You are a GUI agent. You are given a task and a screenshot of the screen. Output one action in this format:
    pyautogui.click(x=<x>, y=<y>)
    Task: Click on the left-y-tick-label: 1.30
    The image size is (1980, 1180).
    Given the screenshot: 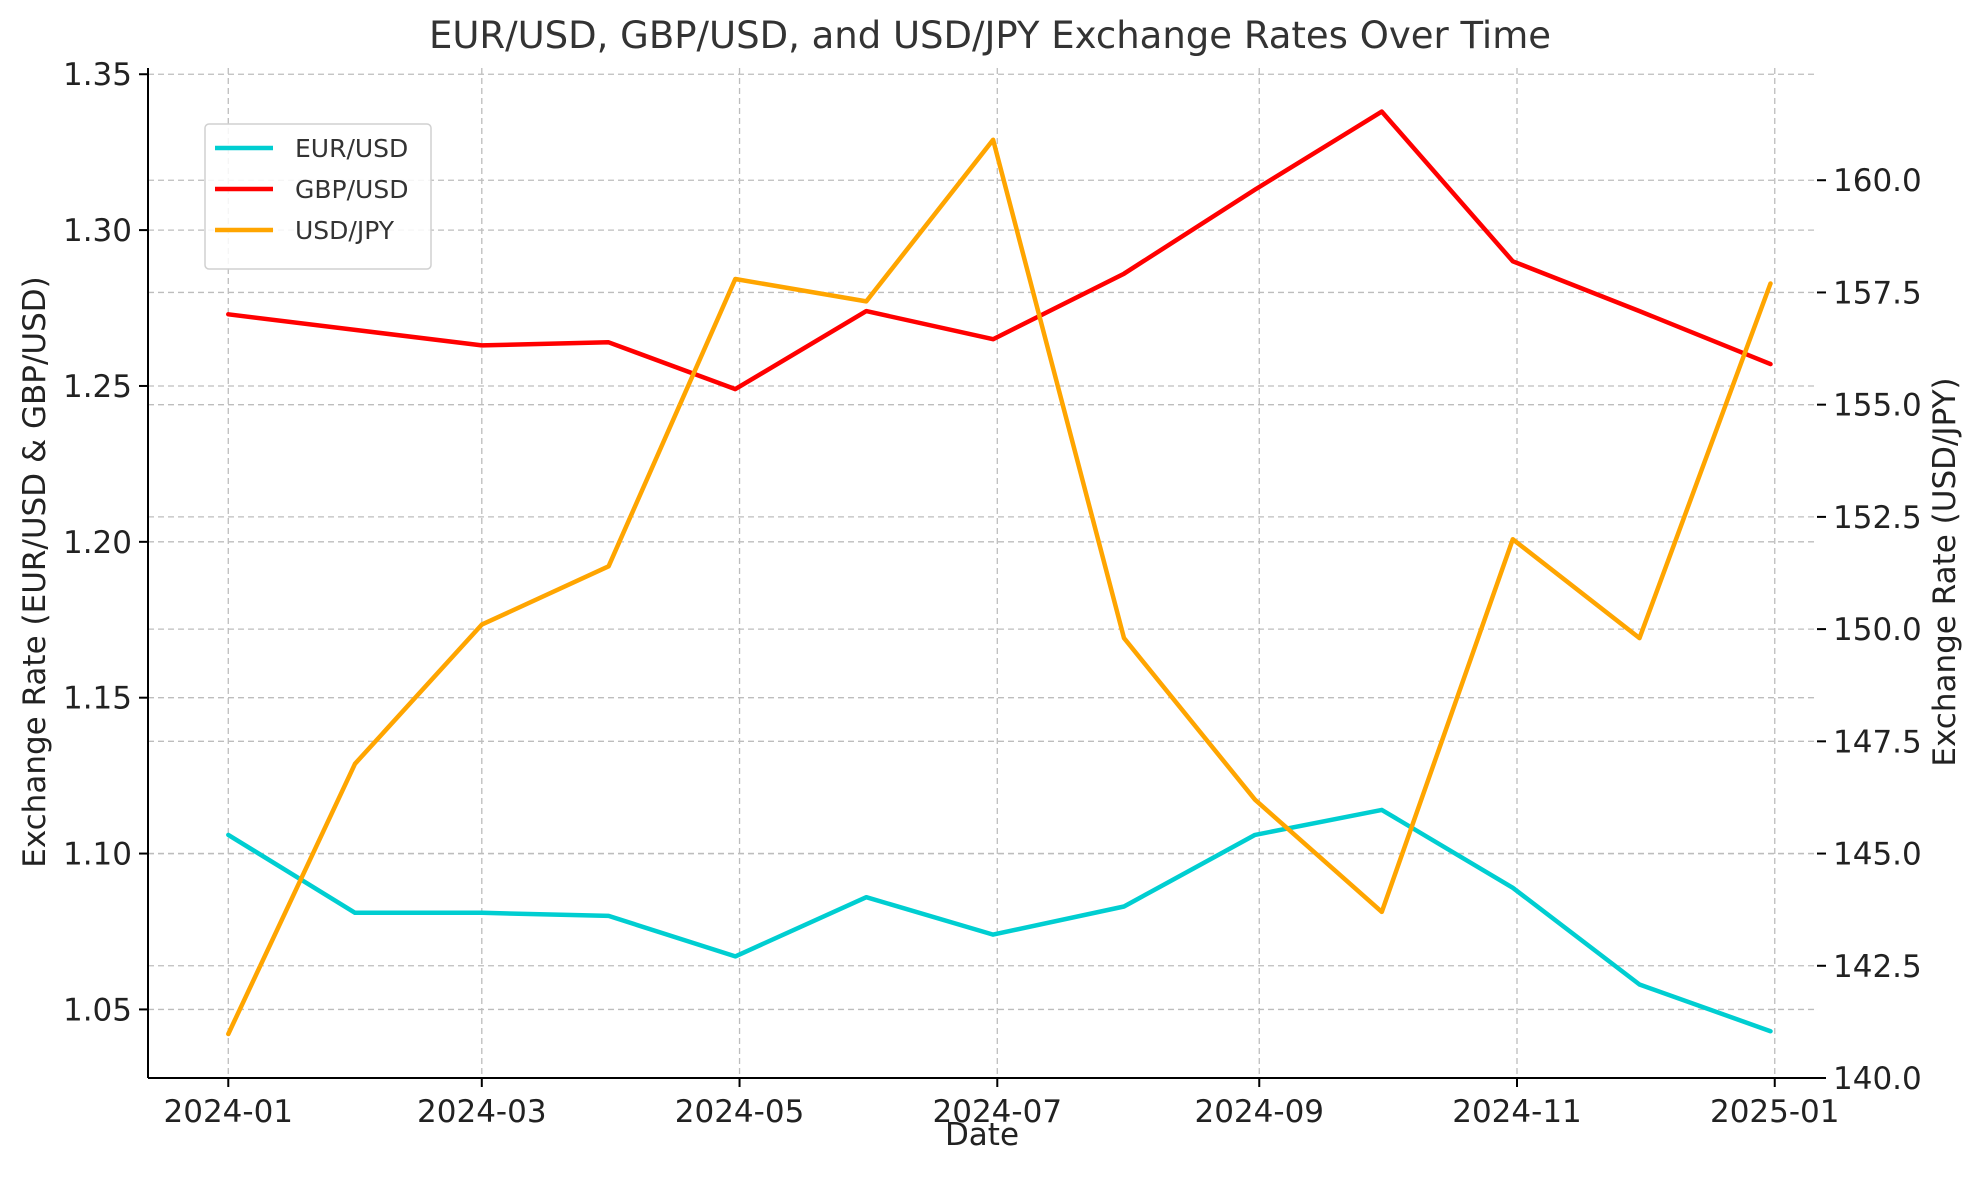 What is the action you would take?
    pyautogui.click(x=97, y=231)
    